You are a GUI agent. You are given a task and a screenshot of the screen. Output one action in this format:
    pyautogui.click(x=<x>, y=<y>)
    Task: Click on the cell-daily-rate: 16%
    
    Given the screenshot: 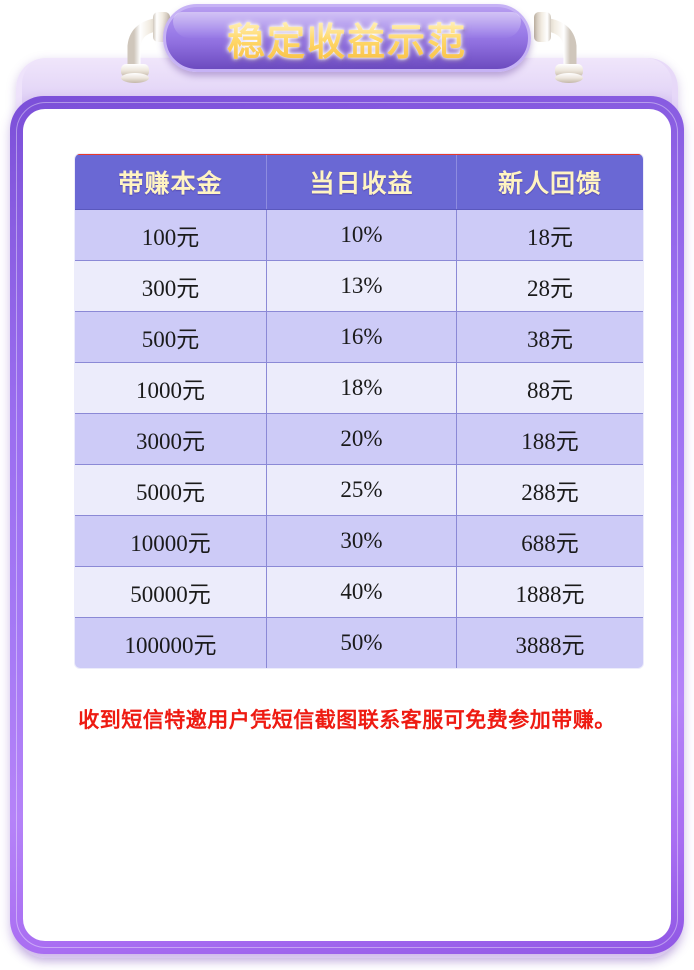 What is the action you would take?
    pyautogui.click(x=361, y=336)
    